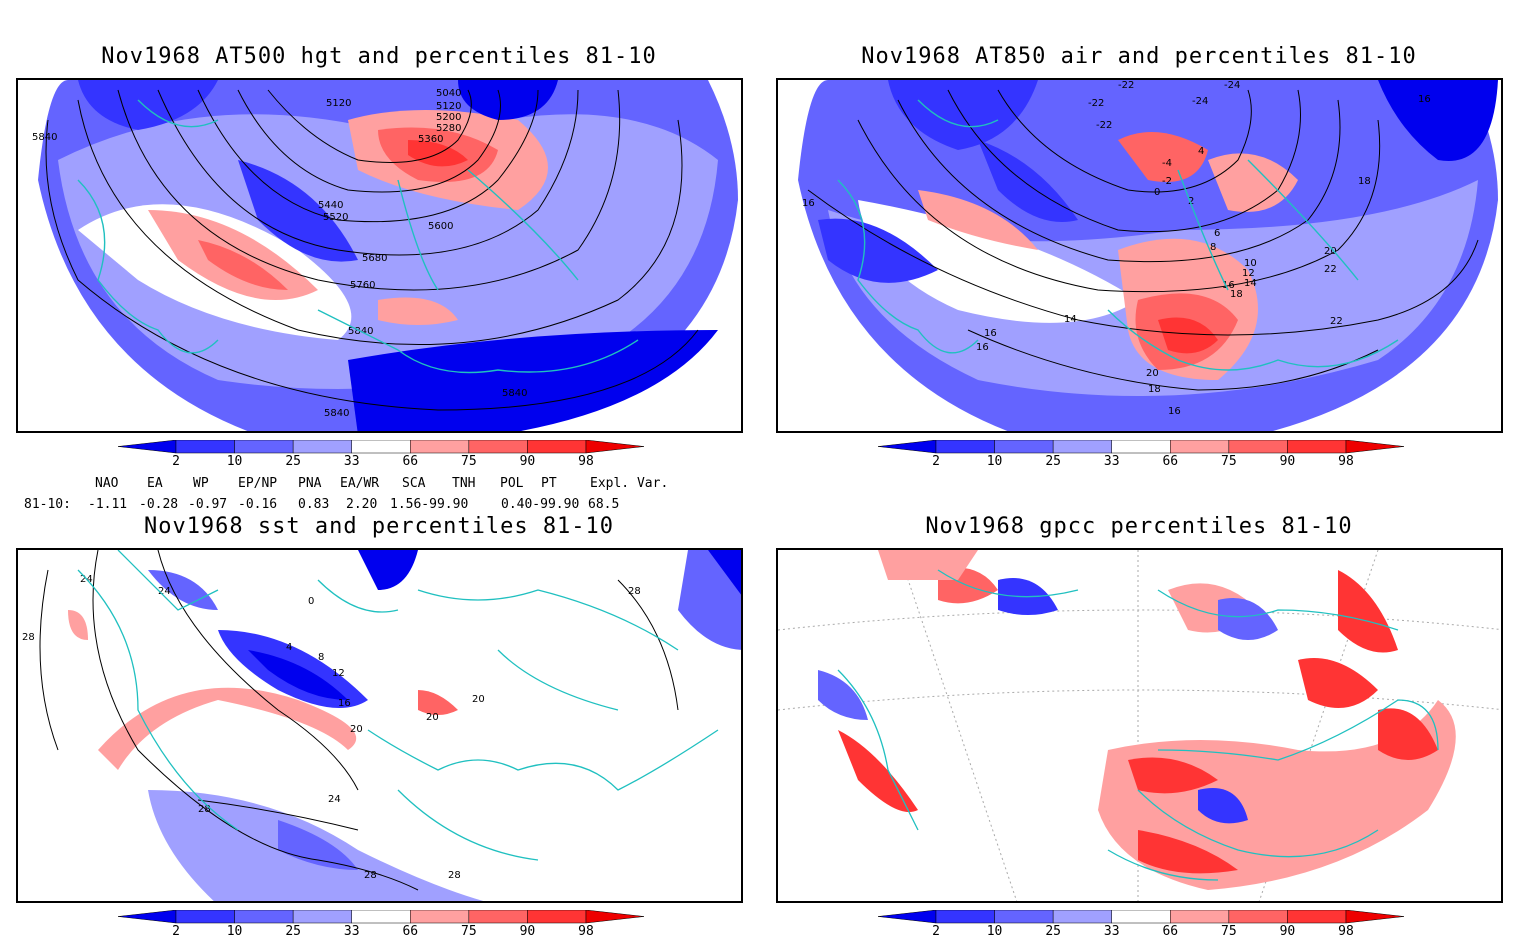 This screenshot has height=950, width=1520. Describe the element at coordinates (374, 258) in the screenshot. I see `contour-label: 5680` at that location.